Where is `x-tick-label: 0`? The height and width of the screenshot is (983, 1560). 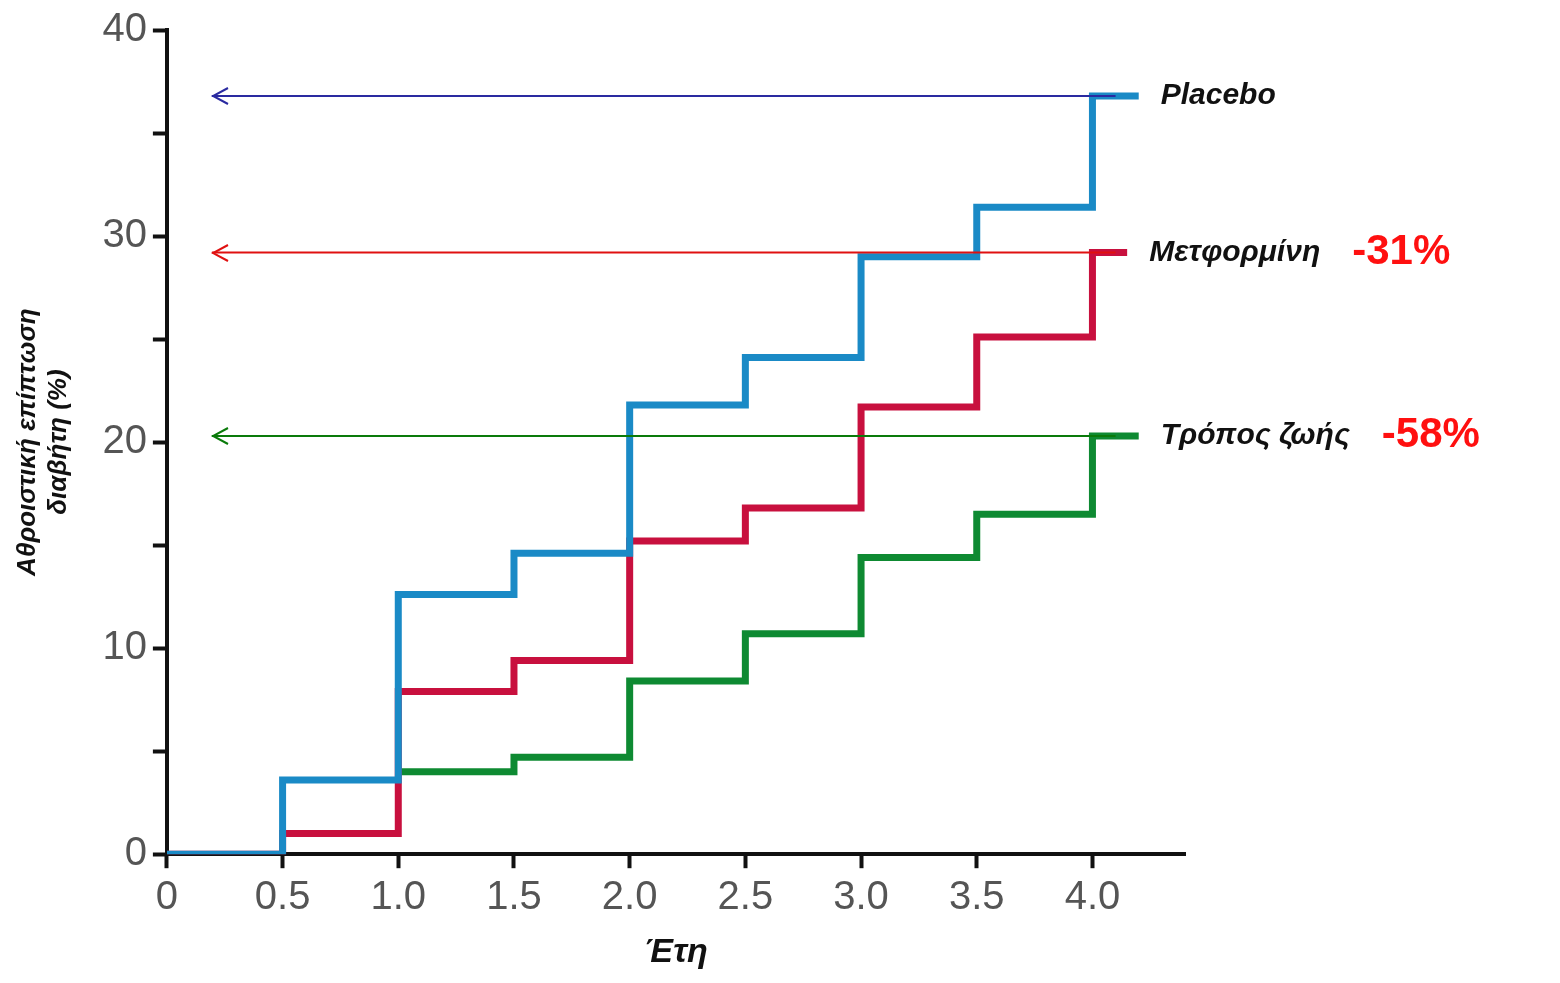
x-tick-label: 0 is located at coordinates (167, 895).